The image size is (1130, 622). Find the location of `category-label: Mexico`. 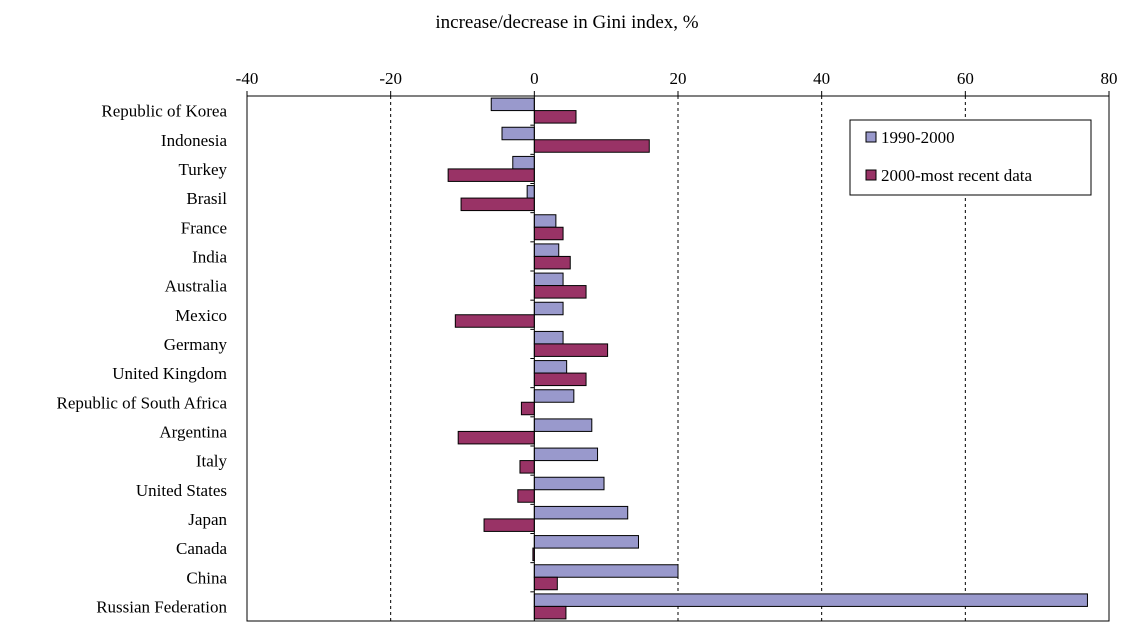

category-label: Mexico is located at coordinates (201, 315).